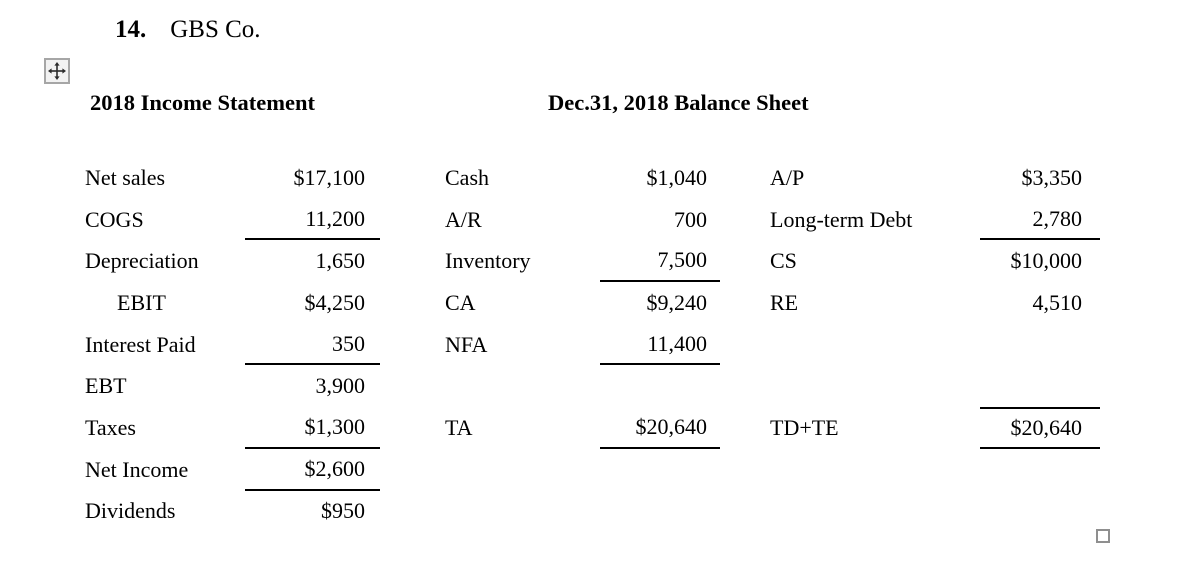 This screenshot has width=1184, height=564. What do you see at coordinates (488, 261) in the screenshot?
I see `asset-row-label: Inventory` at bounding box center [488, 261].